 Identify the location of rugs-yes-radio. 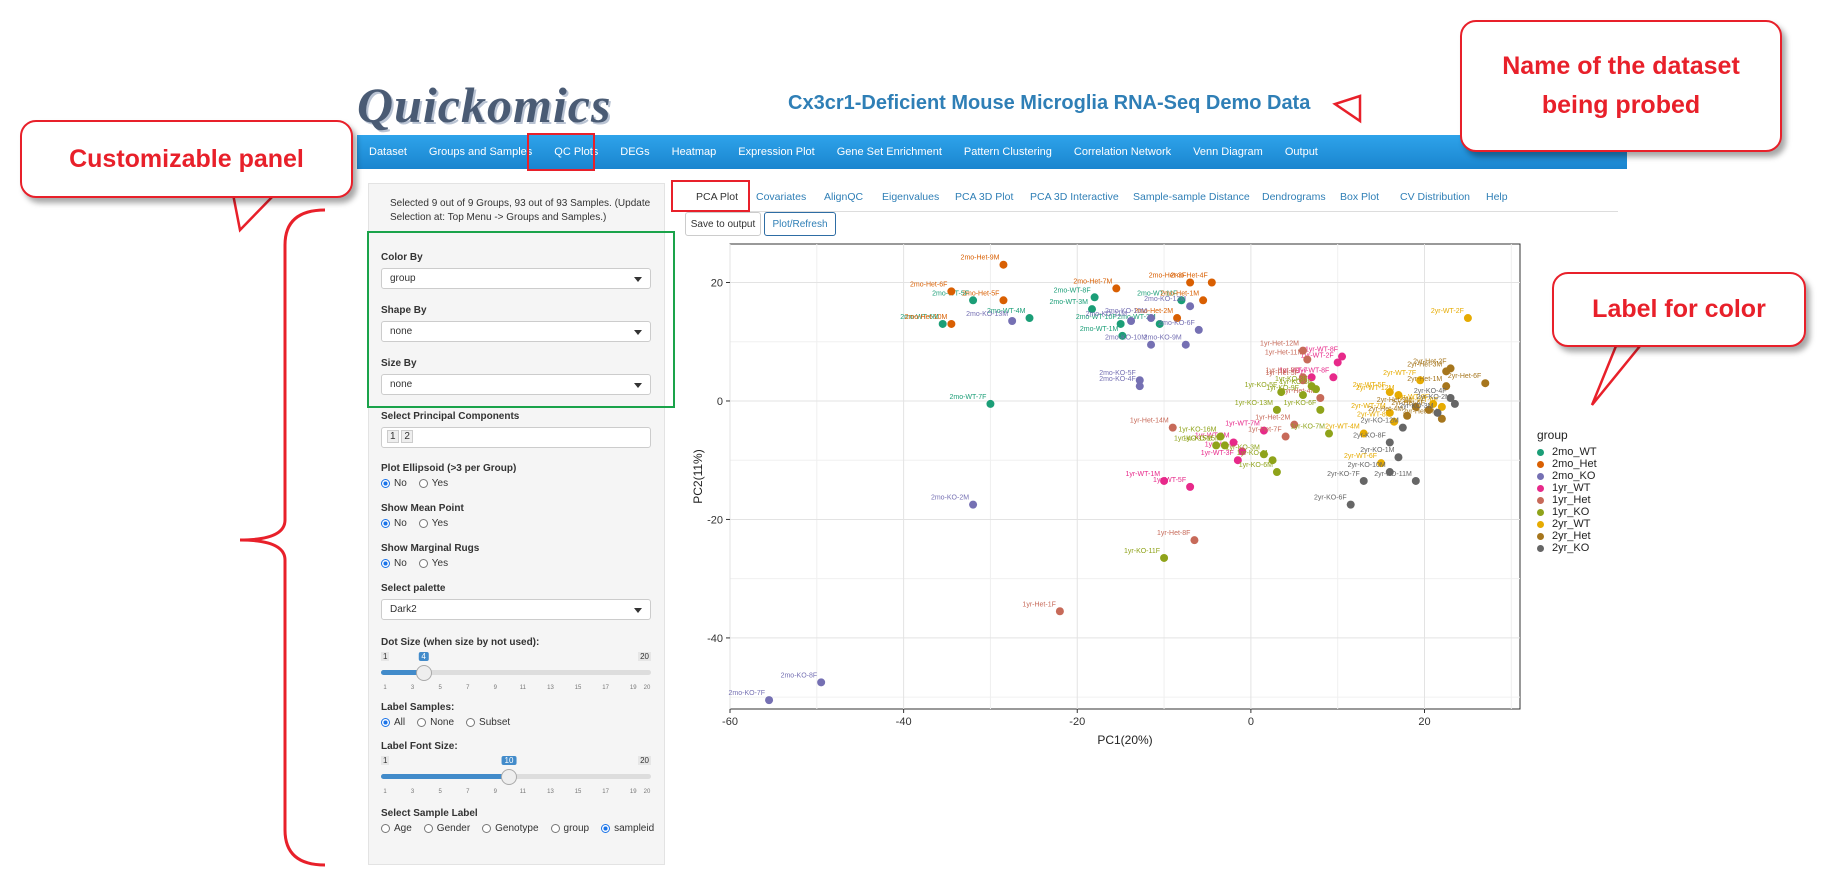
(423, 563).